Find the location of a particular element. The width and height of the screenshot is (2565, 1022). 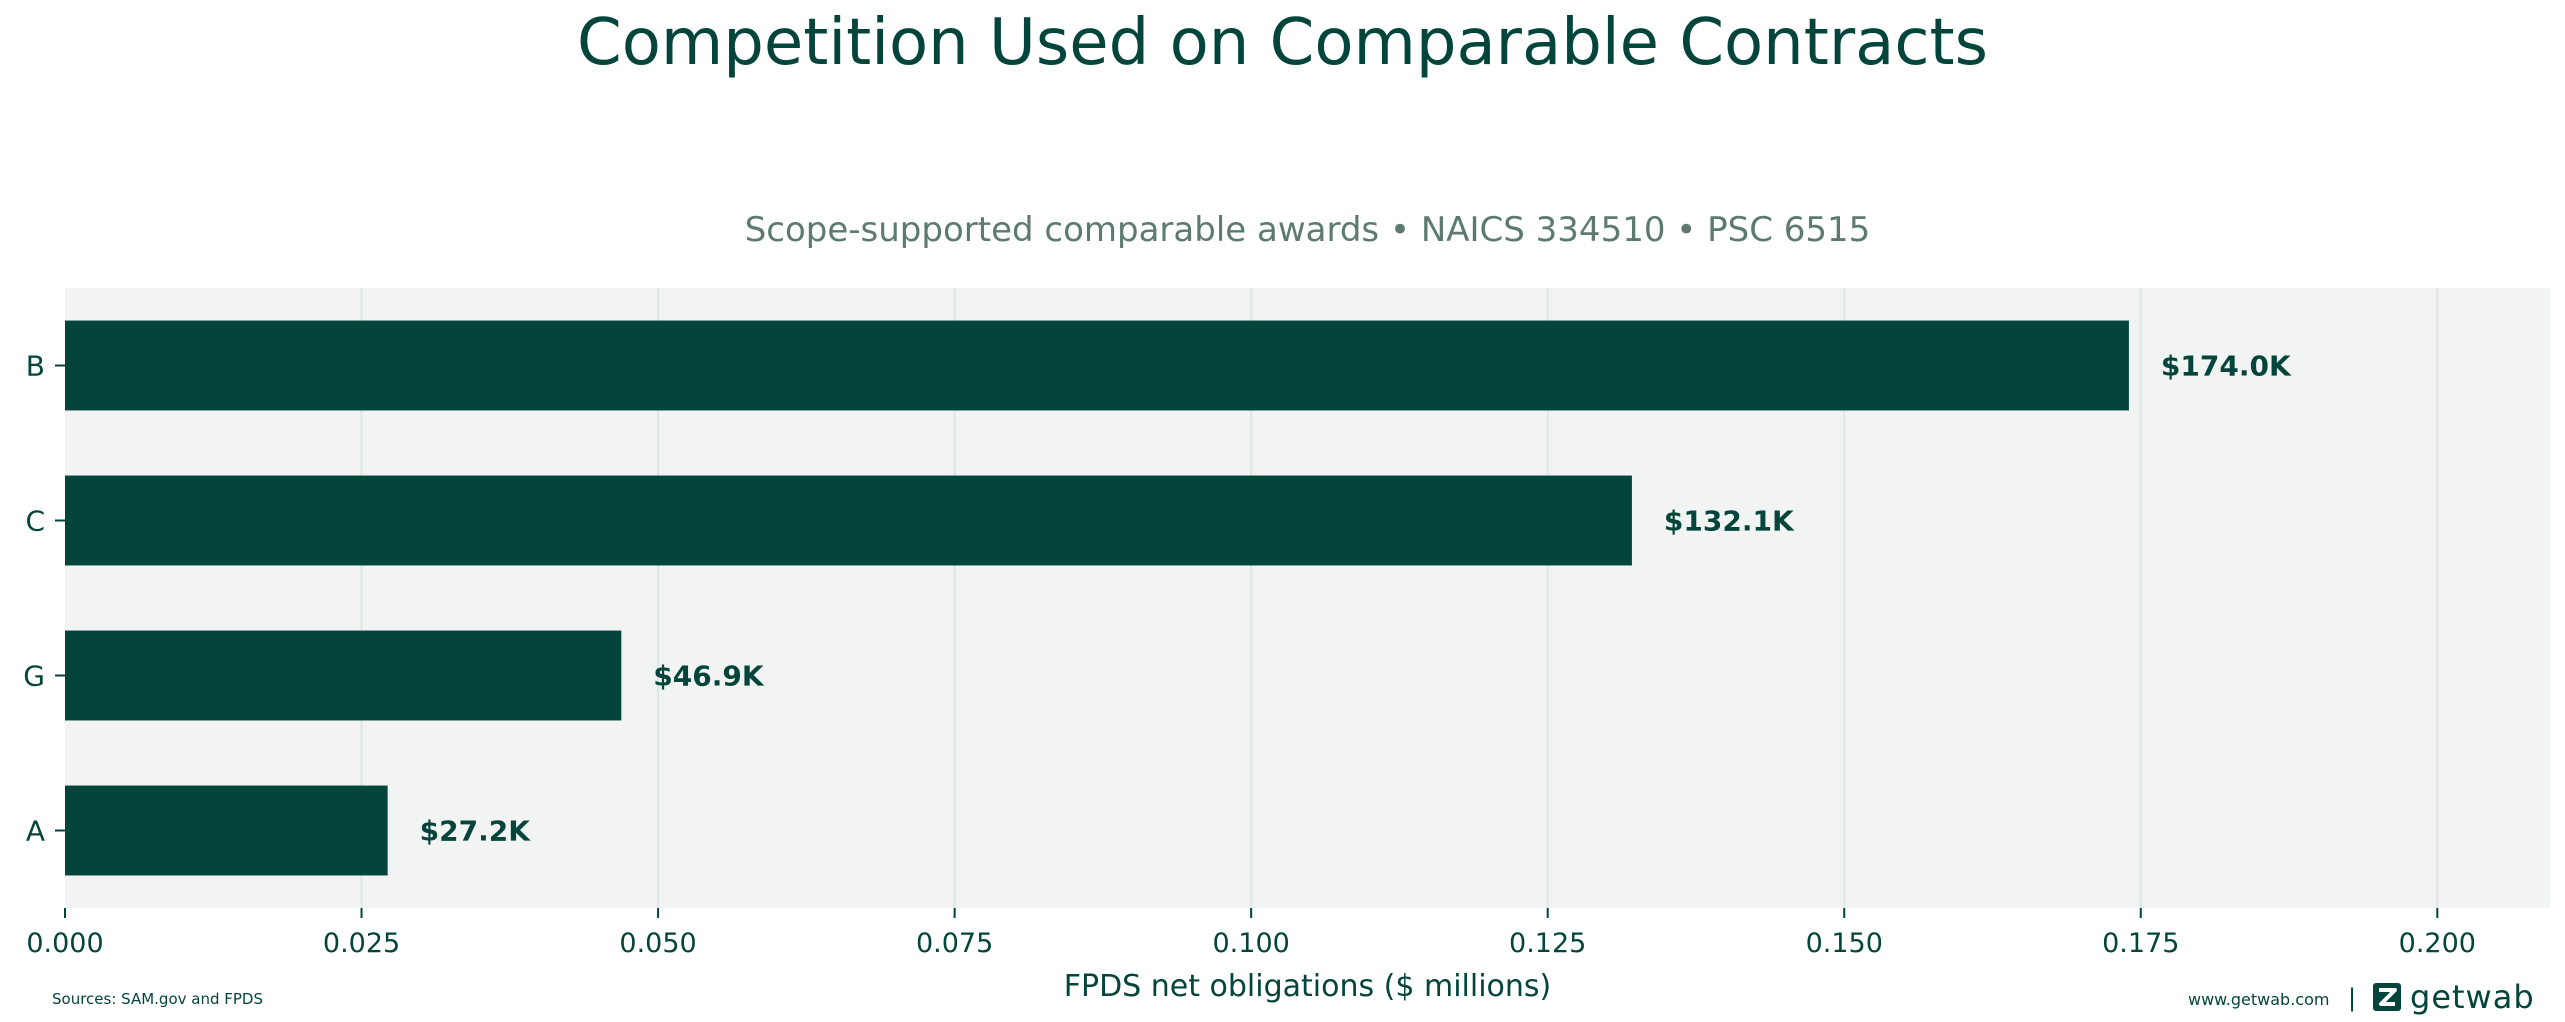

getwab-logo-icon is located at coordinates (2387, 997).